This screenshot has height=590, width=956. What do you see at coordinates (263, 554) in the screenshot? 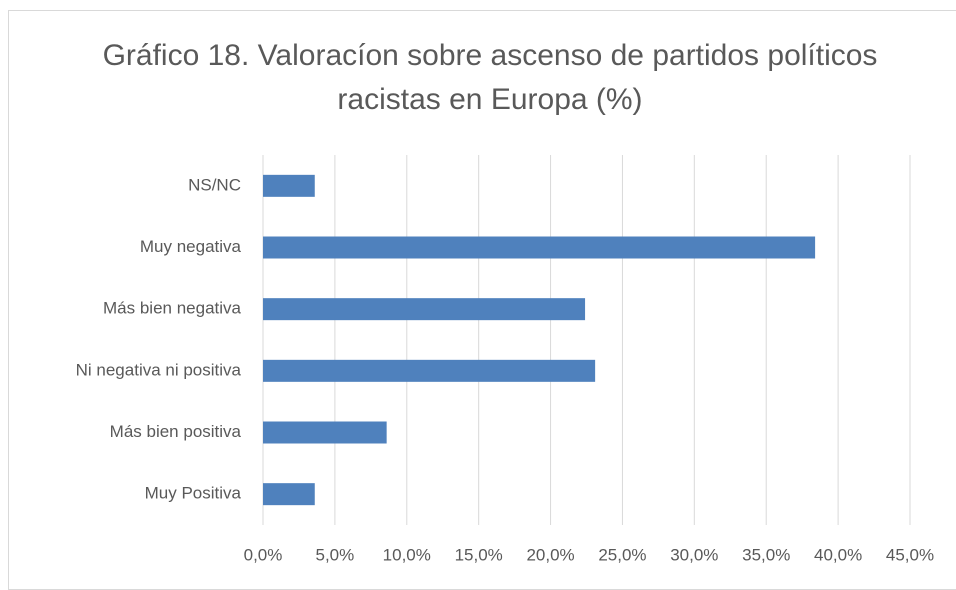
I see `x-tick-label: 0,0%` at bounding box center [263, 554].